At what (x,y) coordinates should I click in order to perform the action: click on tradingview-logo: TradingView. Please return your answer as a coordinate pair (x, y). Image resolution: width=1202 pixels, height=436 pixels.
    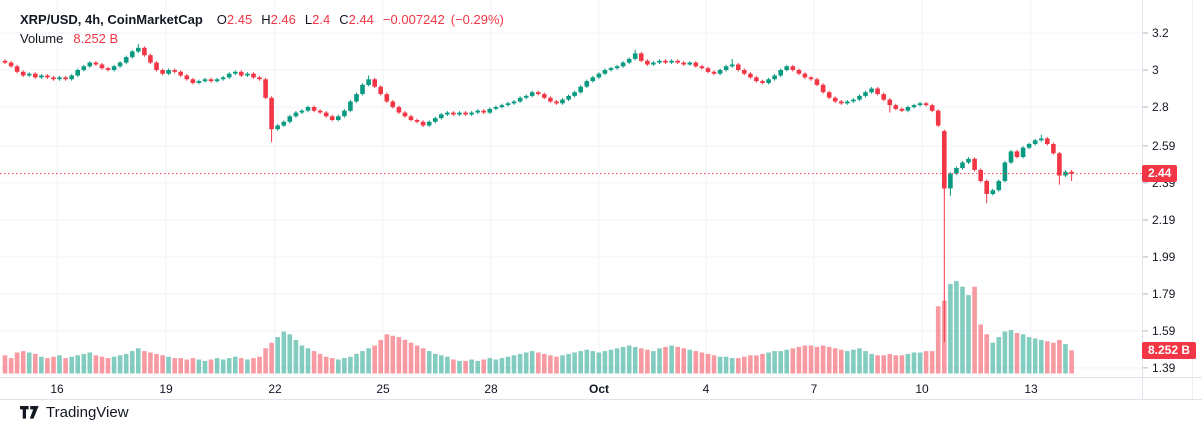
    Looking at the image, I should click on (74, 412).